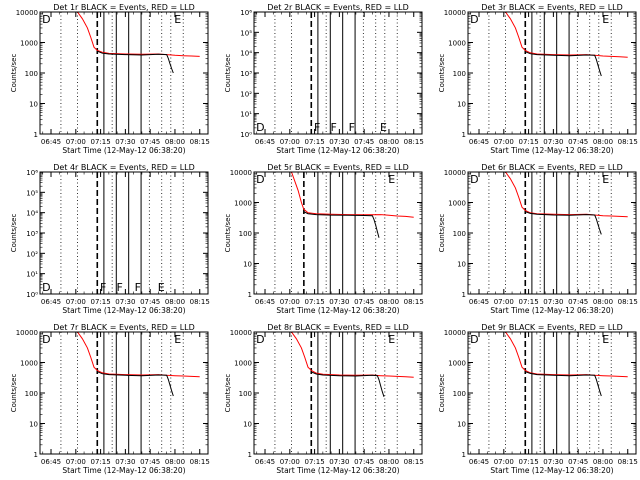 The image size is (640, 480). I want to click on panel-title: Det 7r BLACK = Events, RED = LLD, so click(124, 327).